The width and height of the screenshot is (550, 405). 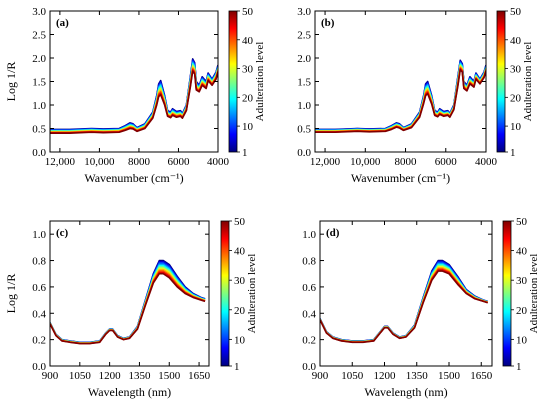 What do you see at coordinates (129, 392) in the screenshot?
I see `x-axis-label: Wavelength (nm)` at bounding box center [129, 392].